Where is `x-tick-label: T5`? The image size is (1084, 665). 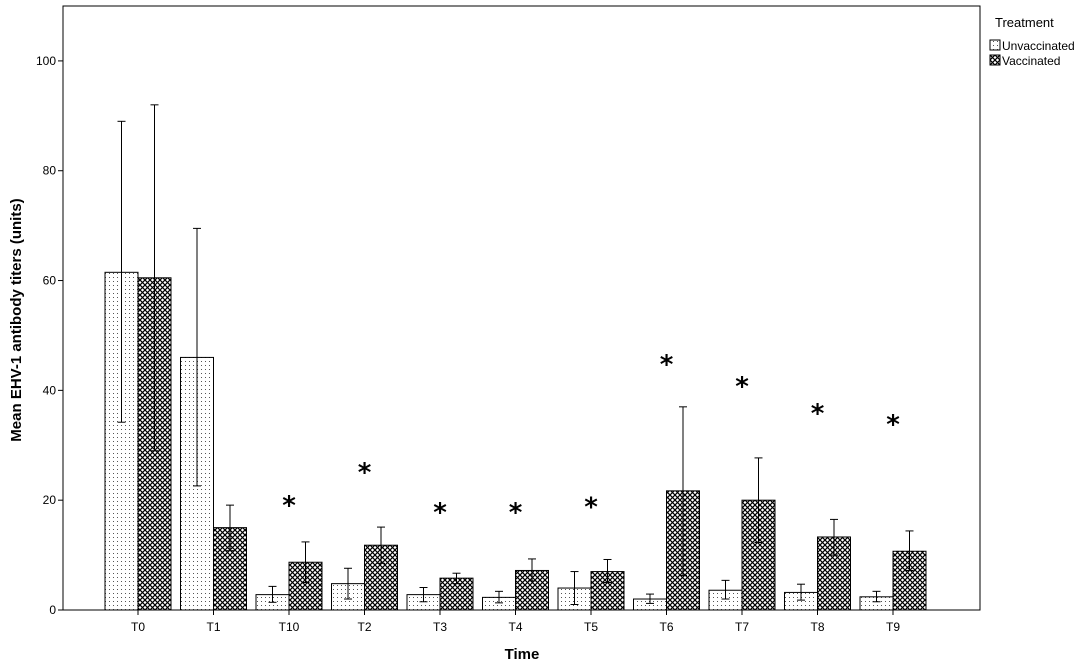
x-tick-label: T5 is located at coordinates (591, 627).